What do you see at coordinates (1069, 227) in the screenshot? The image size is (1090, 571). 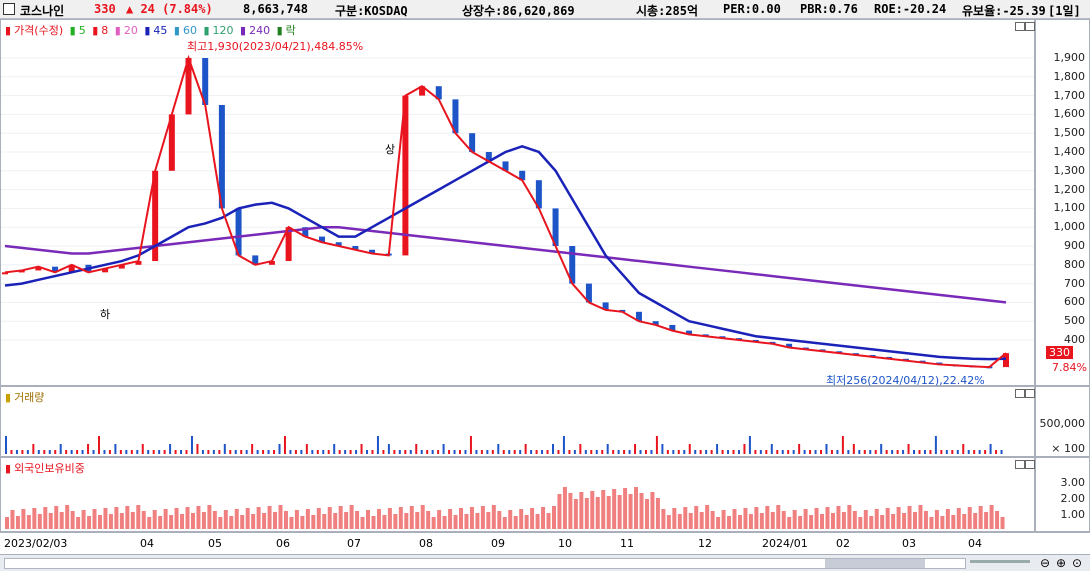 I see `price-tick: 1,000` at bounding box center [1069, 227].